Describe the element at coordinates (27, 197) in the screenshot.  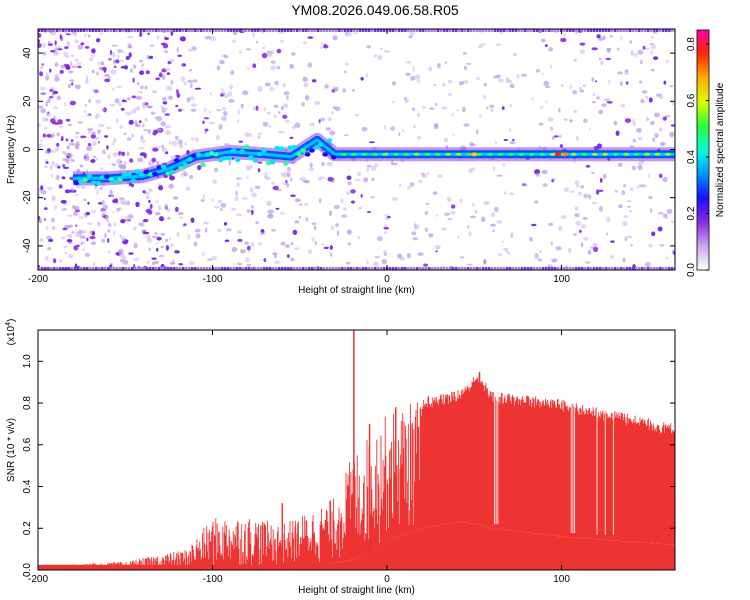
I see `y-tick-label: -20` at that location.